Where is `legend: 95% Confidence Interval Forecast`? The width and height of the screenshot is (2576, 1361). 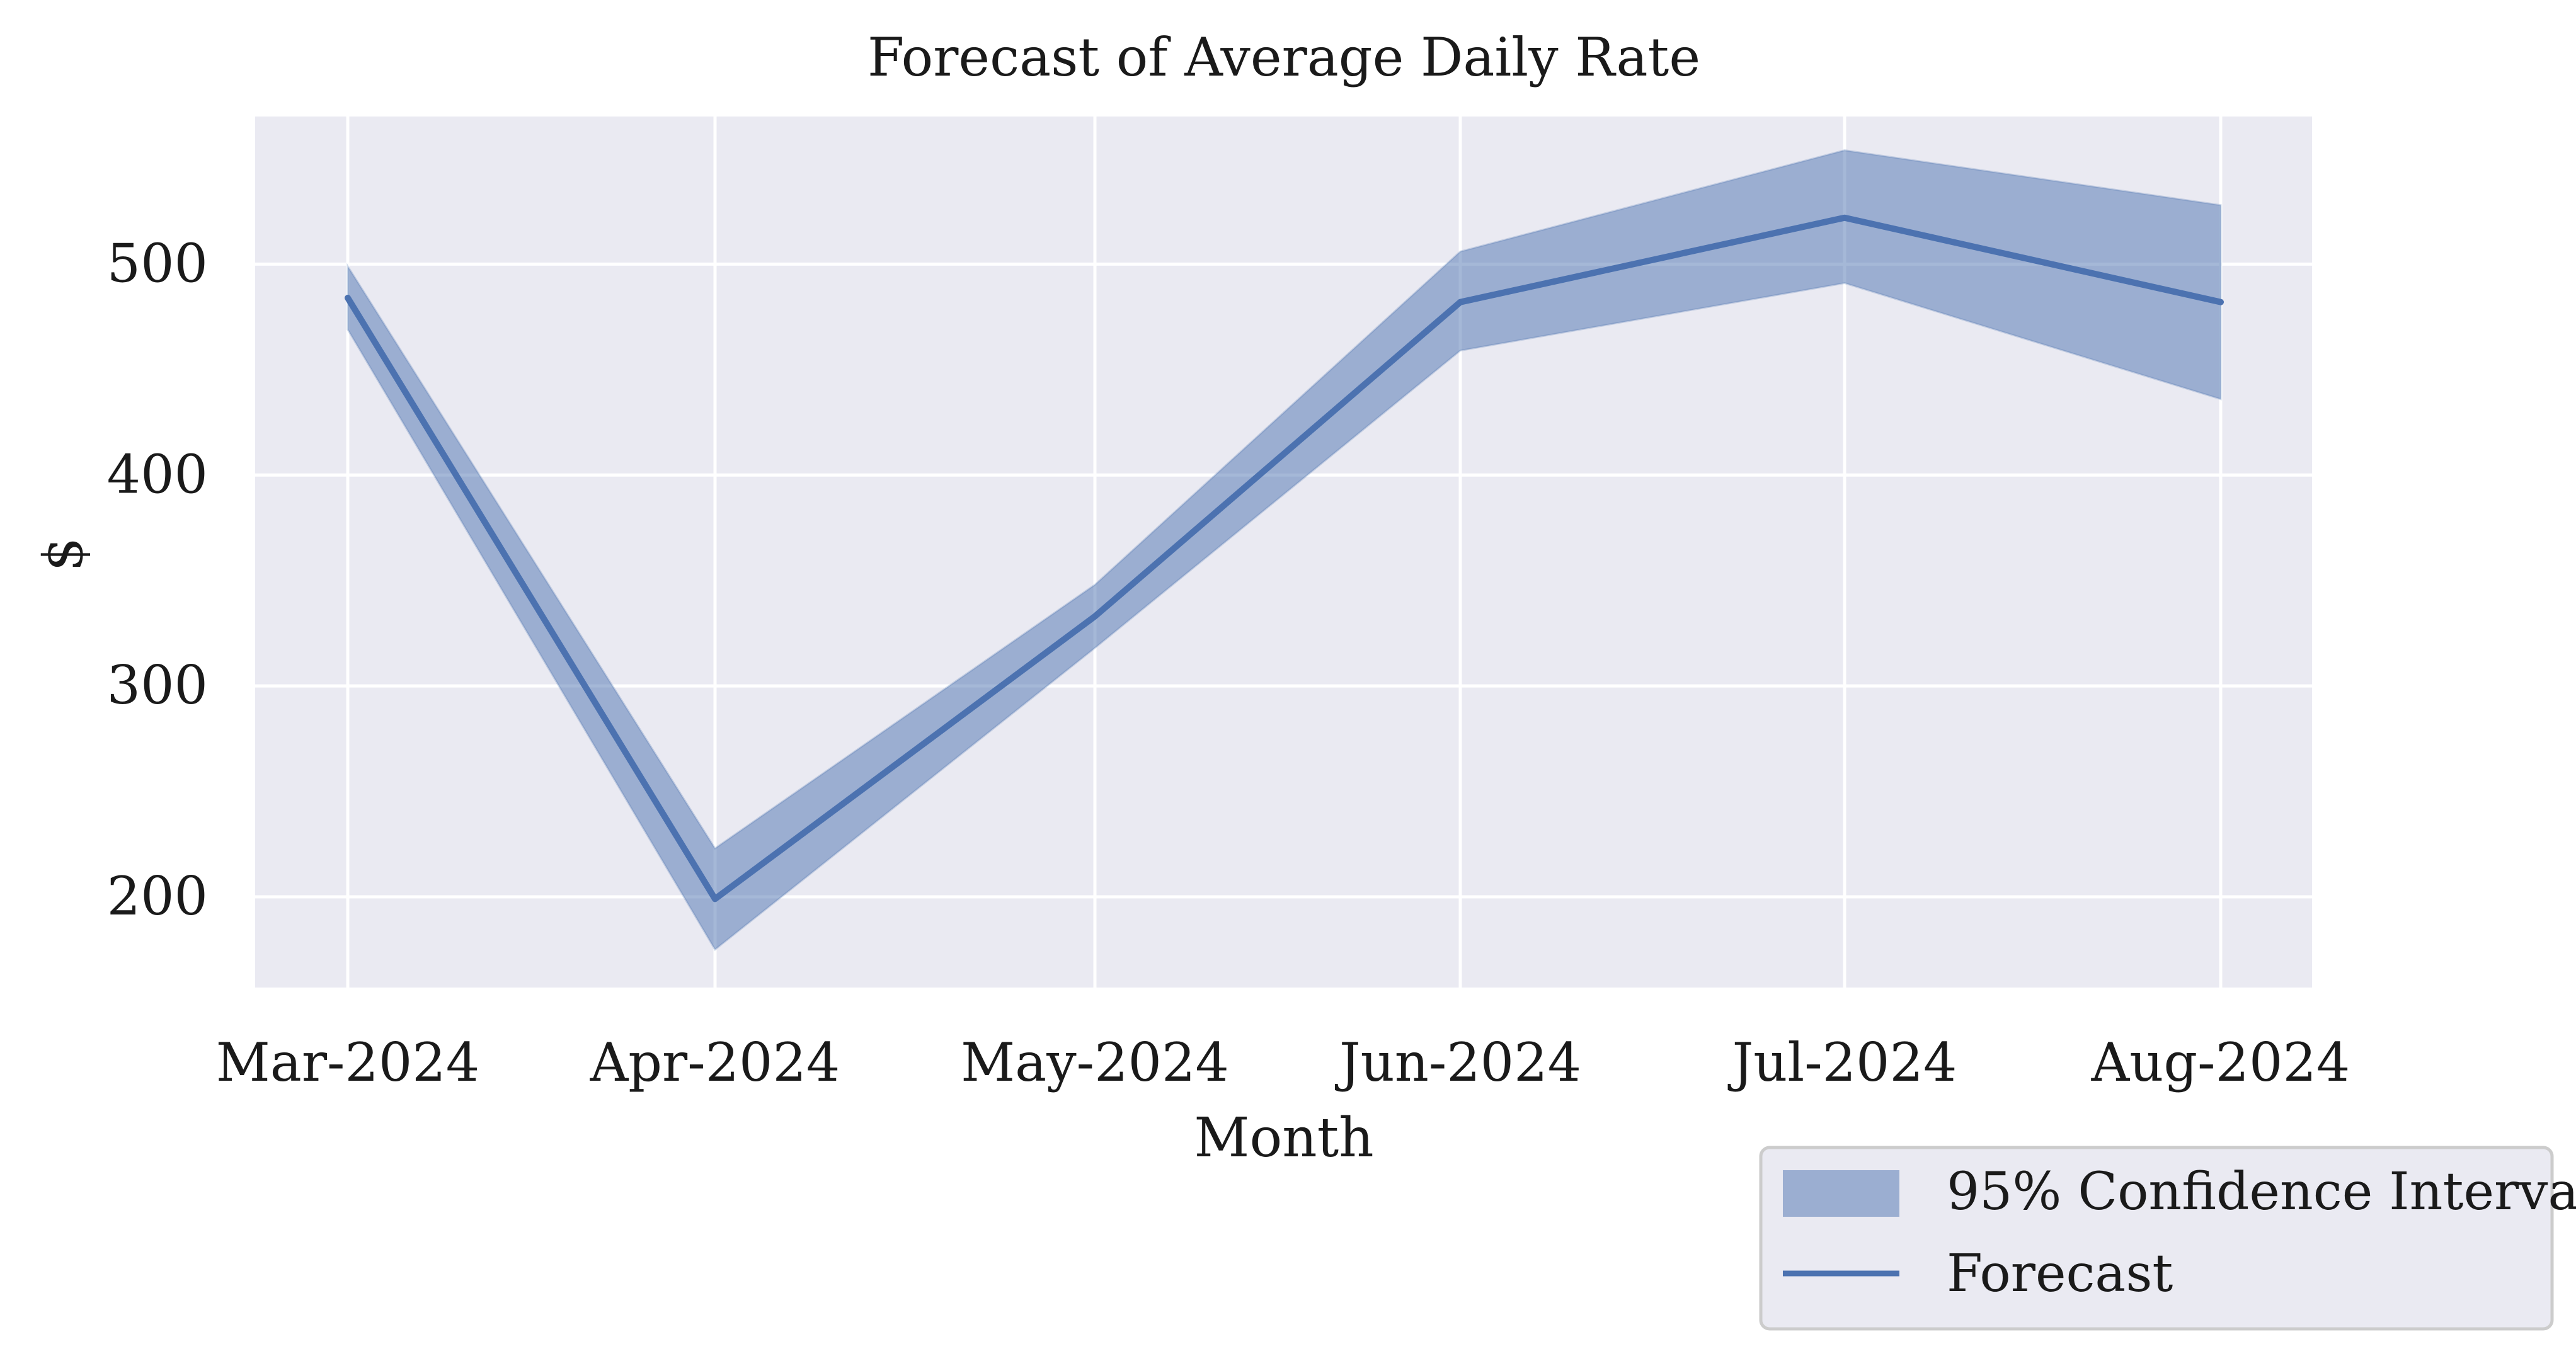
legend: 95% Confidence Interval Forecast is located at coordinates (2167, 1238).